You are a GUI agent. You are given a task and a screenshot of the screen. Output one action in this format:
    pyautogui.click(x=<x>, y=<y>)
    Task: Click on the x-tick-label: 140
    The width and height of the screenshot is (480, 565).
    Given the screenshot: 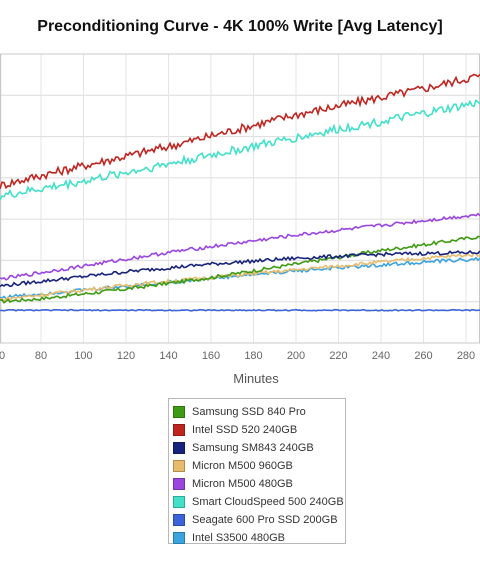 What is the action you would take?
    pyautogui.click(x=168, y=356)
    